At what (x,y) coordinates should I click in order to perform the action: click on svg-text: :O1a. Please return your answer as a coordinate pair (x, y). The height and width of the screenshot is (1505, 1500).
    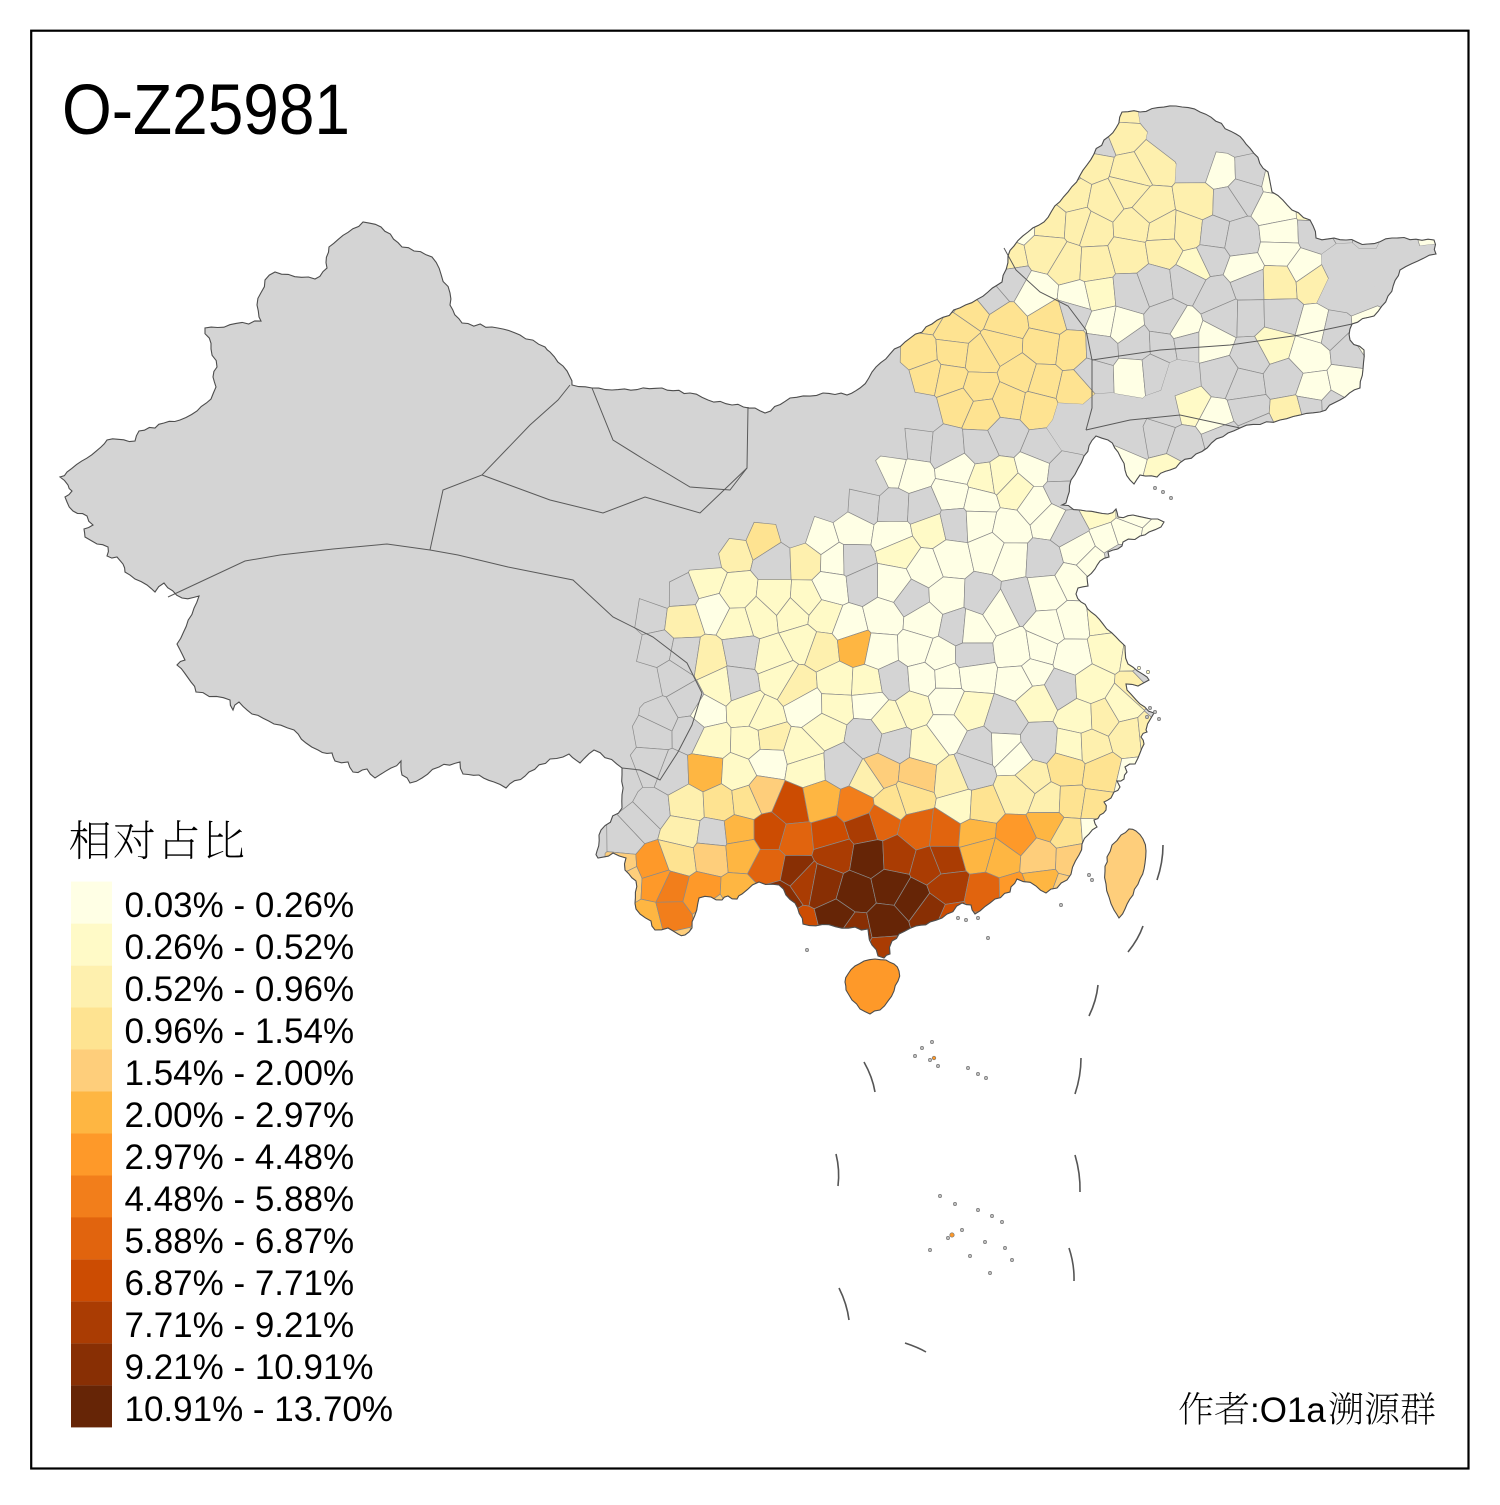
    Looking at the image, I should click on (1288, 1410).